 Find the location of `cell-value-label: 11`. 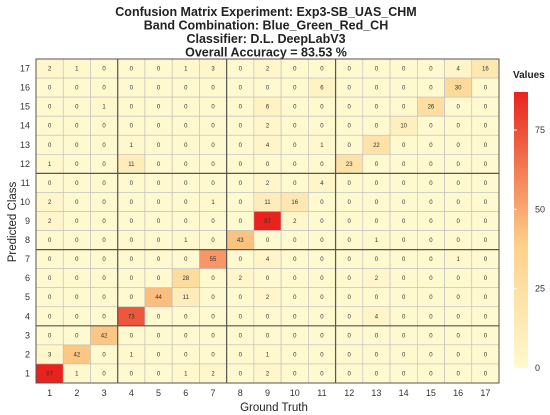

cell-value-label: 11 is located at coordinates (186, 298).